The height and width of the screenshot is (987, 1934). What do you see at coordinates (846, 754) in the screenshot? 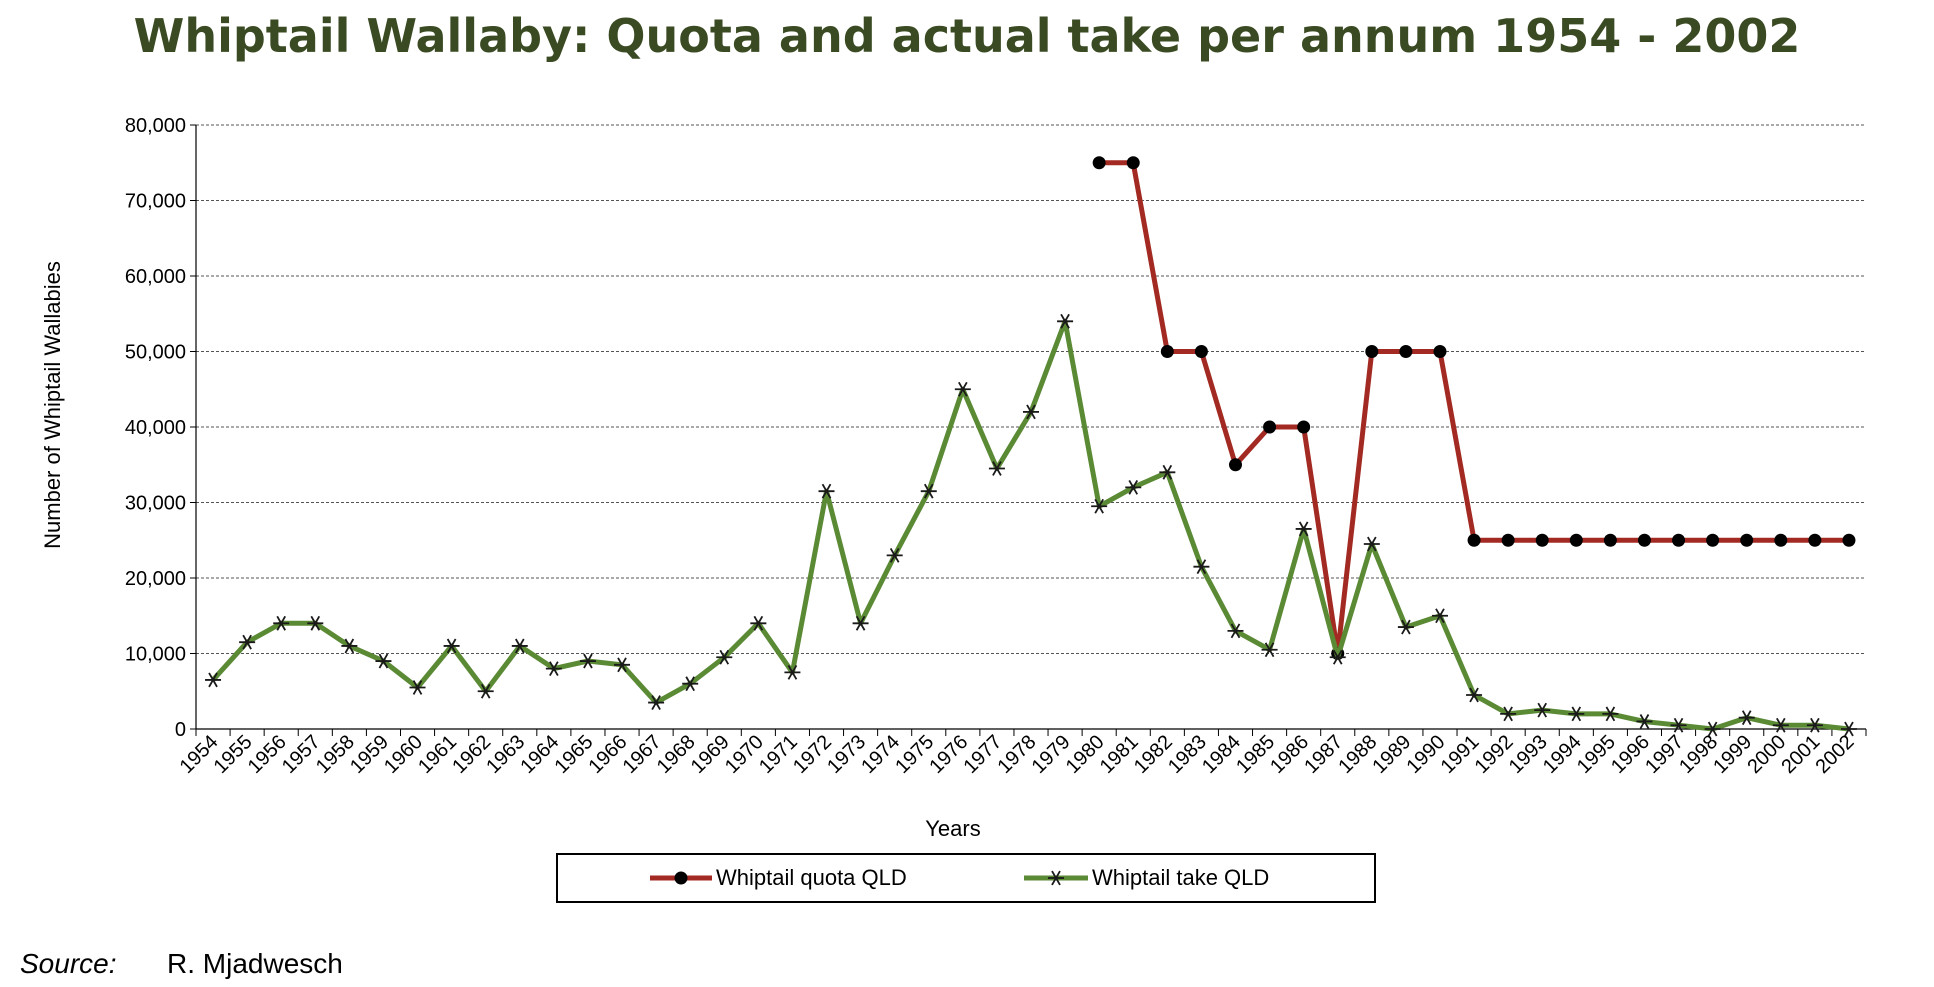
I see `x-tick-label: 1973` at bounding box center [846, 754].